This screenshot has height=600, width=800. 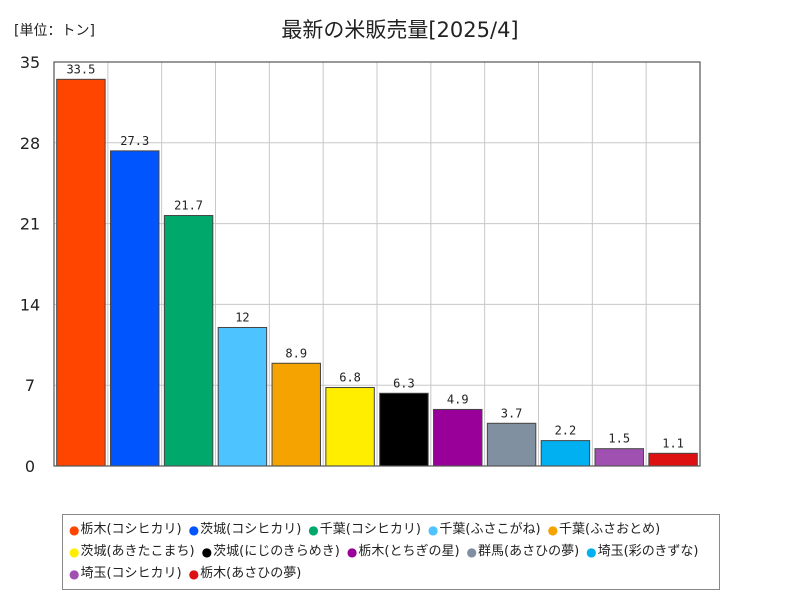 I want to click on legend-item: ● 茨城(あきたこまち), so click(x=132, y=552).